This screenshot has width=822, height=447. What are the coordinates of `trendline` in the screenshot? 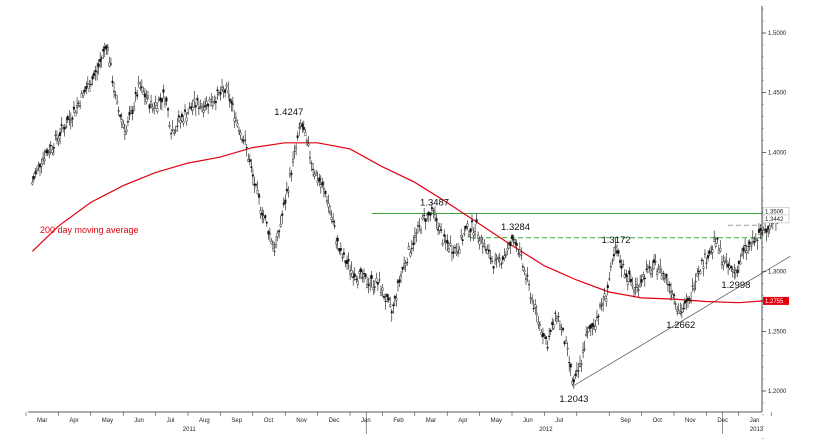 It's located at (682, 321).